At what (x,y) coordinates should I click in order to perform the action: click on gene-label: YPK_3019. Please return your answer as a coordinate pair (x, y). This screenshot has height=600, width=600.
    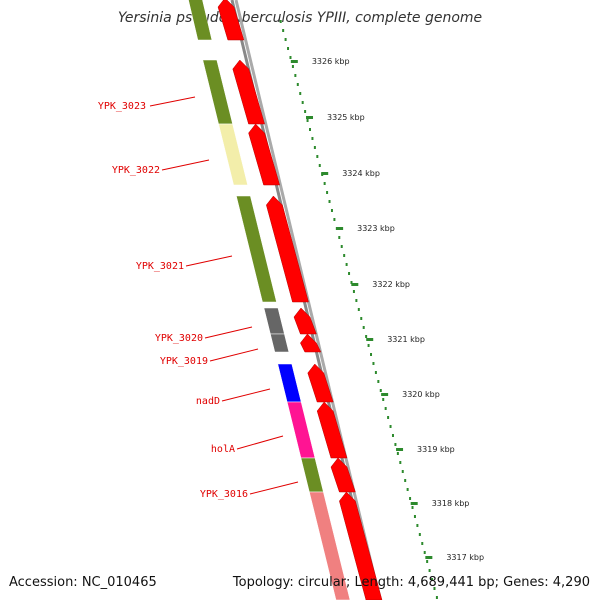
    Looking at the image, I should click on (184, 361).